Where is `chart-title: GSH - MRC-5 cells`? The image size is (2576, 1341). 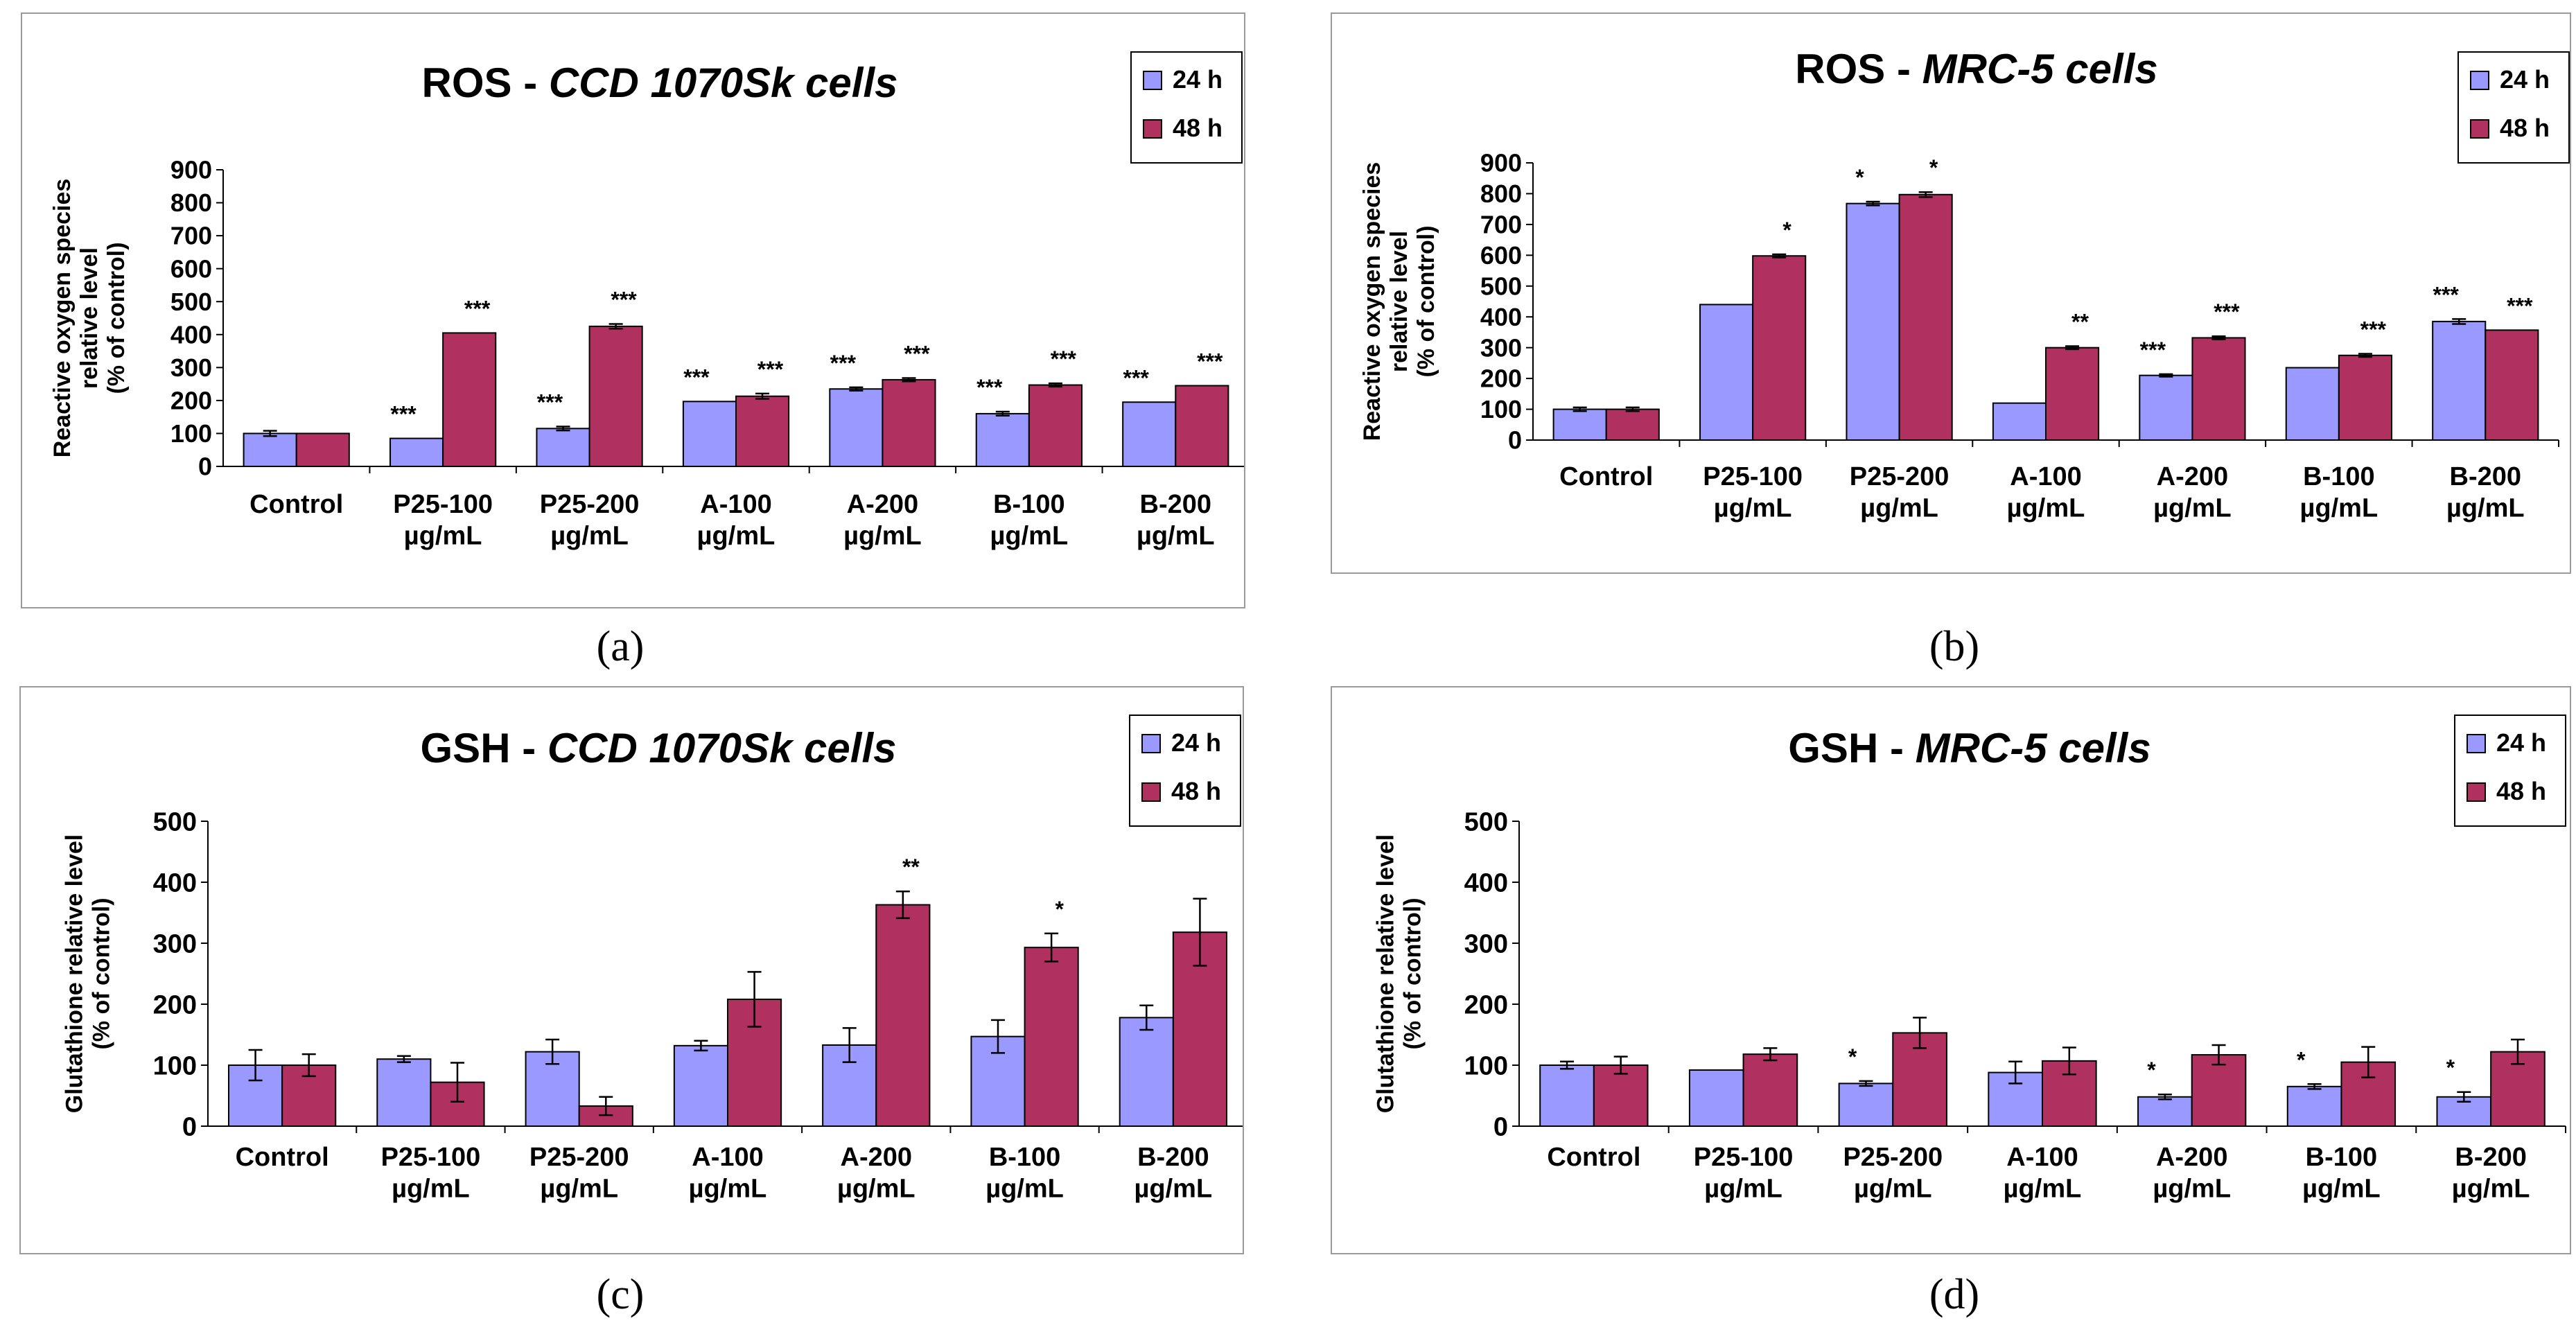 chart-title: GSH - MRC-5 cells is located at coordinates (1969, 748).